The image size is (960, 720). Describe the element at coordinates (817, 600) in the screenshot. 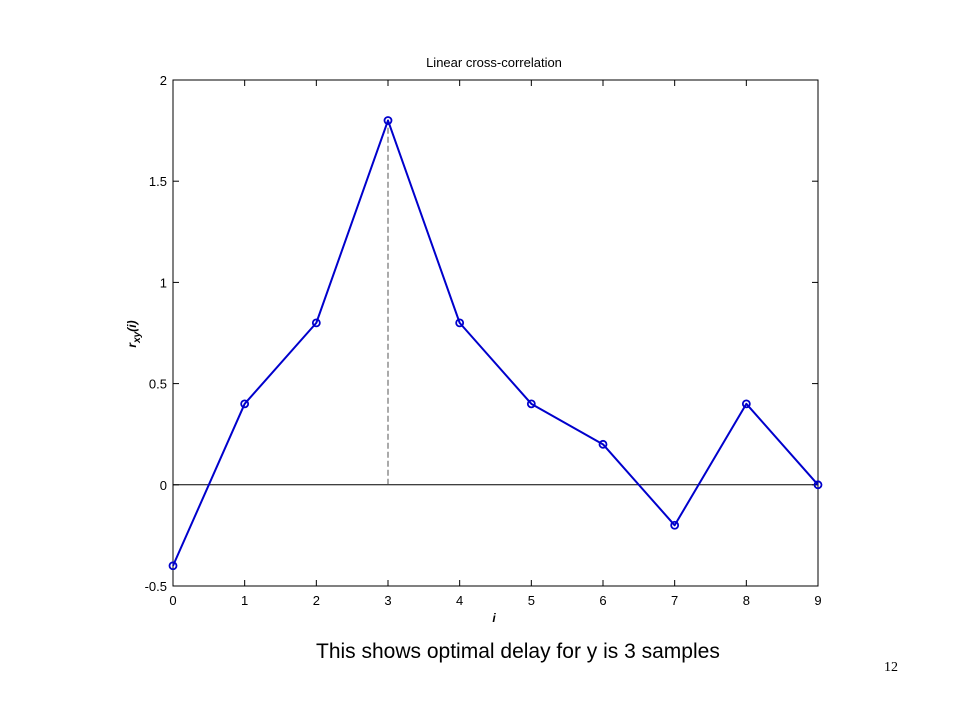

I see `x-tick-label: 9` at that location.